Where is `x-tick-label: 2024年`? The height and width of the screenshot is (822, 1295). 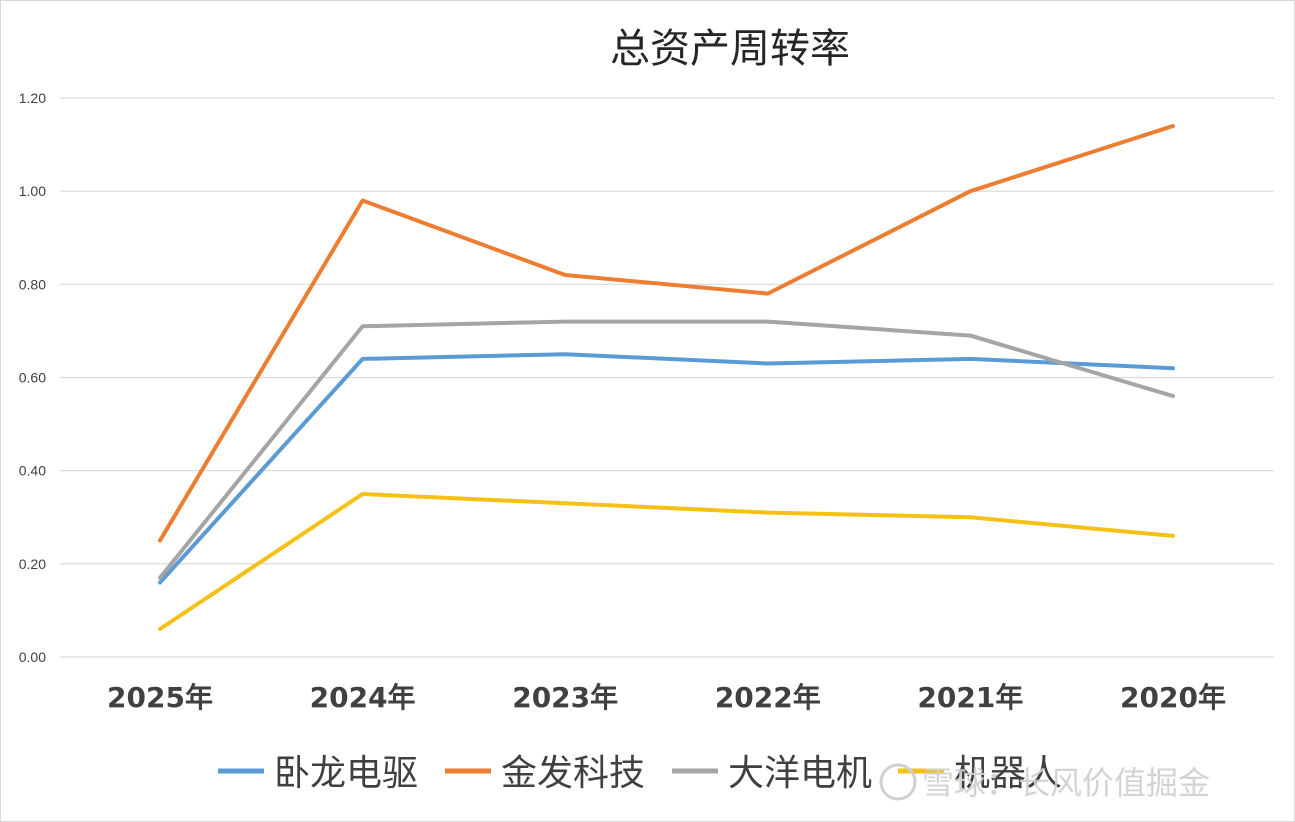
x-tick-label: 2024年 is located at coordinates (363, 697).